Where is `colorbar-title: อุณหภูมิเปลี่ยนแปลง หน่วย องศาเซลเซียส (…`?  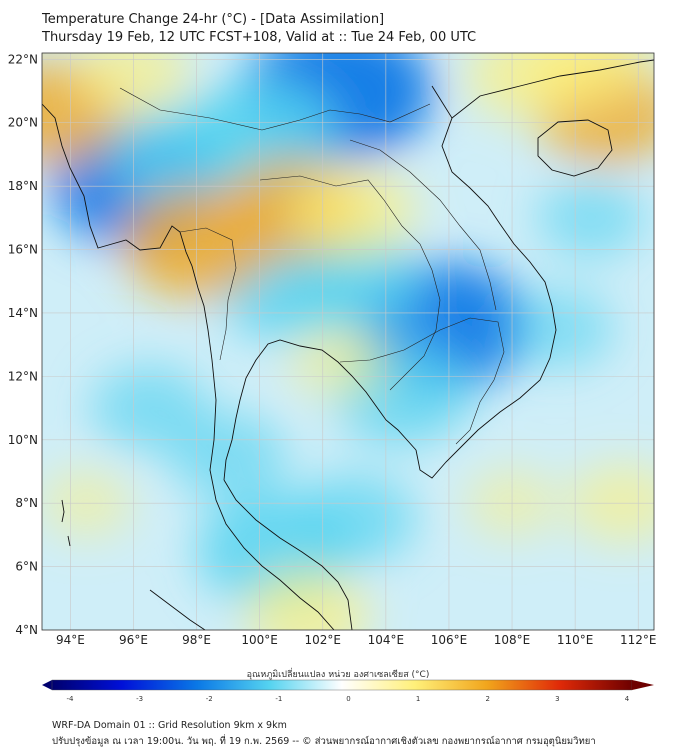
colorbar-title: อุณหภูมิเปลี่ยนแปลง หน่วย องศาเซลเซียส (… is located at coordinates (338, 675).